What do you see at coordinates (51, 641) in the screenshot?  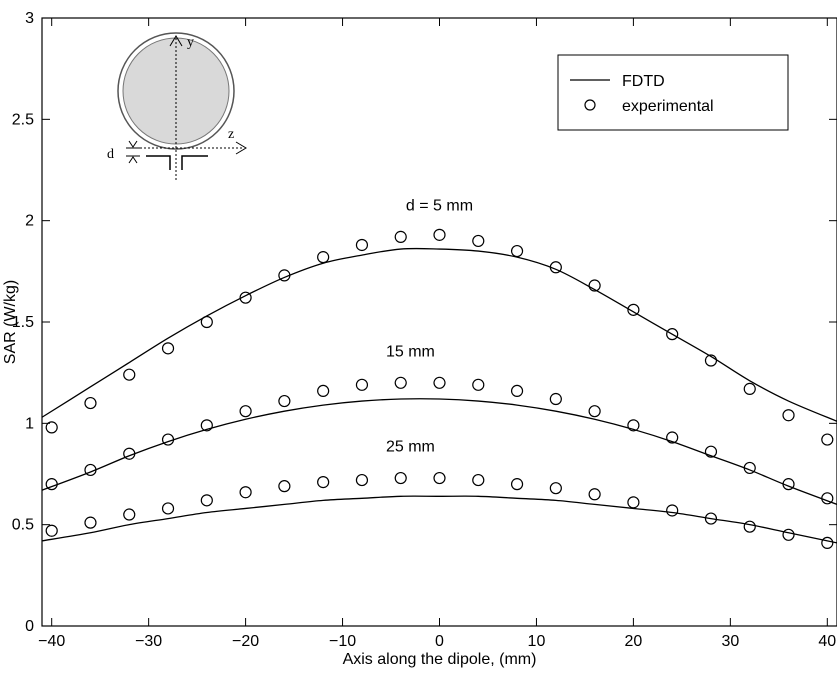 I see `x-tick-label: −40` at bounding box center [51, 641].